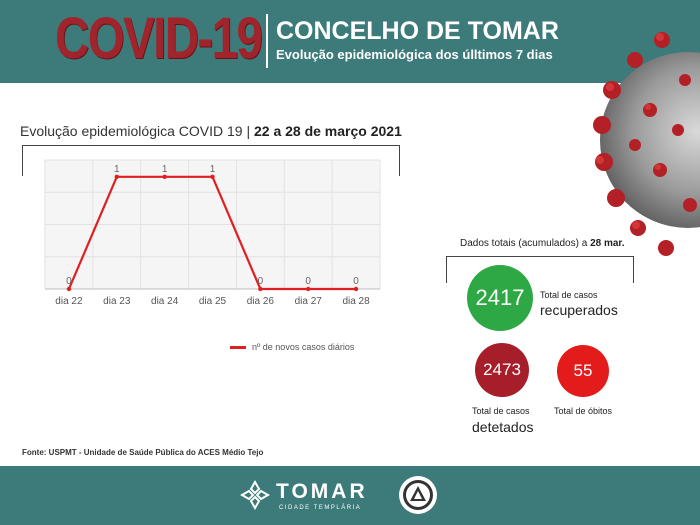 The height and width of the screenshot is (525, 700). I want to click on footer-brand: TOMAR, so click(322, 491).